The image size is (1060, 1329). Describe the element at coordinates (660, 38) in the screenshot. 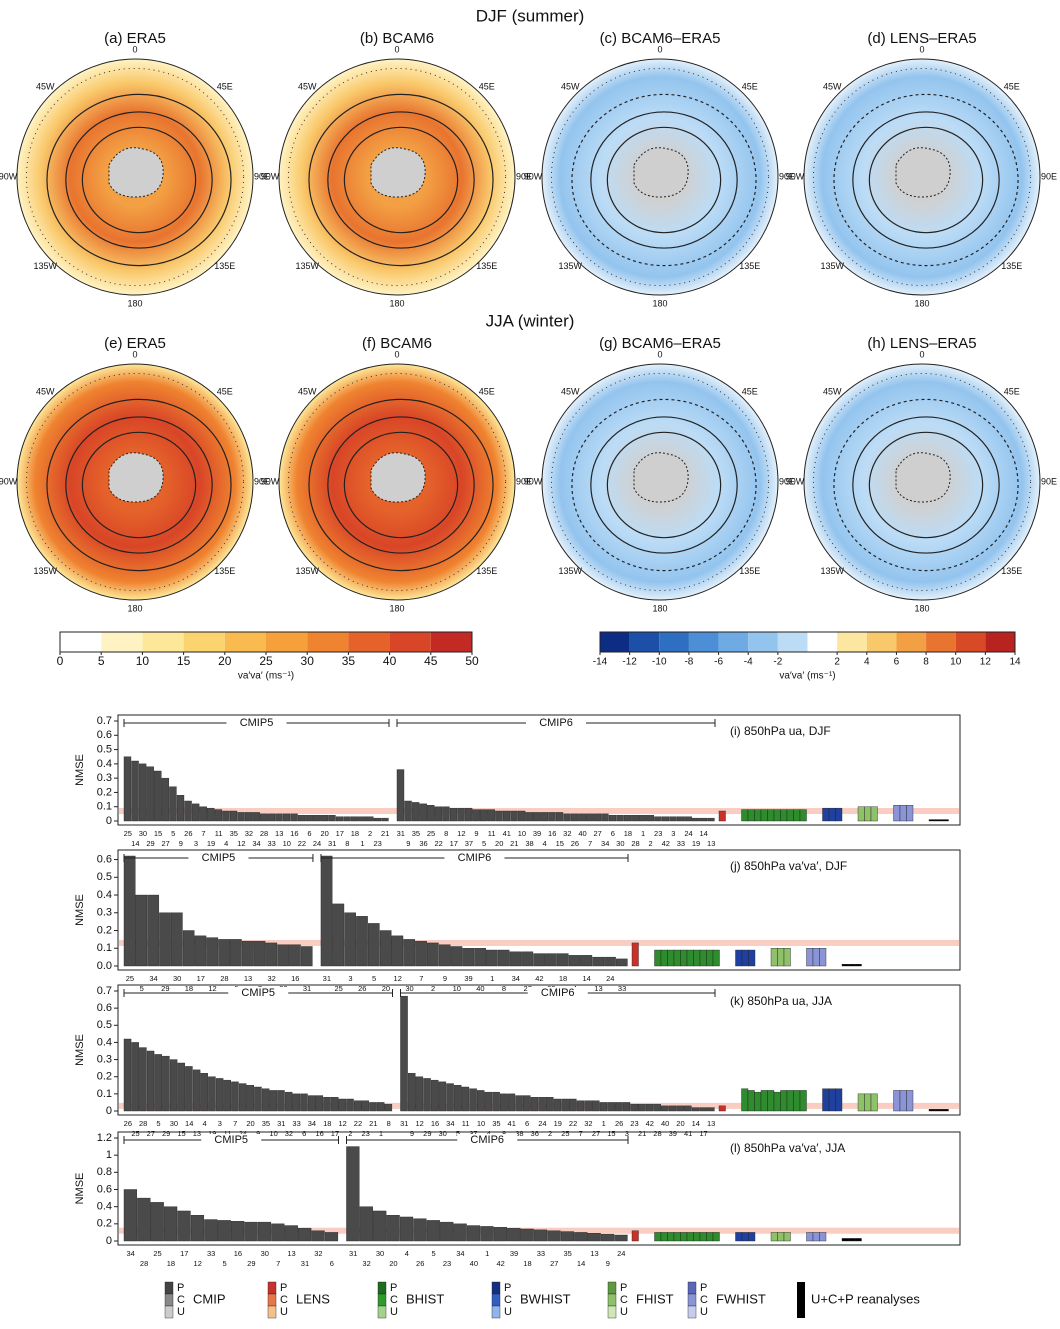

I see `map-title: (c) BCAM6–ERA5` at that location.